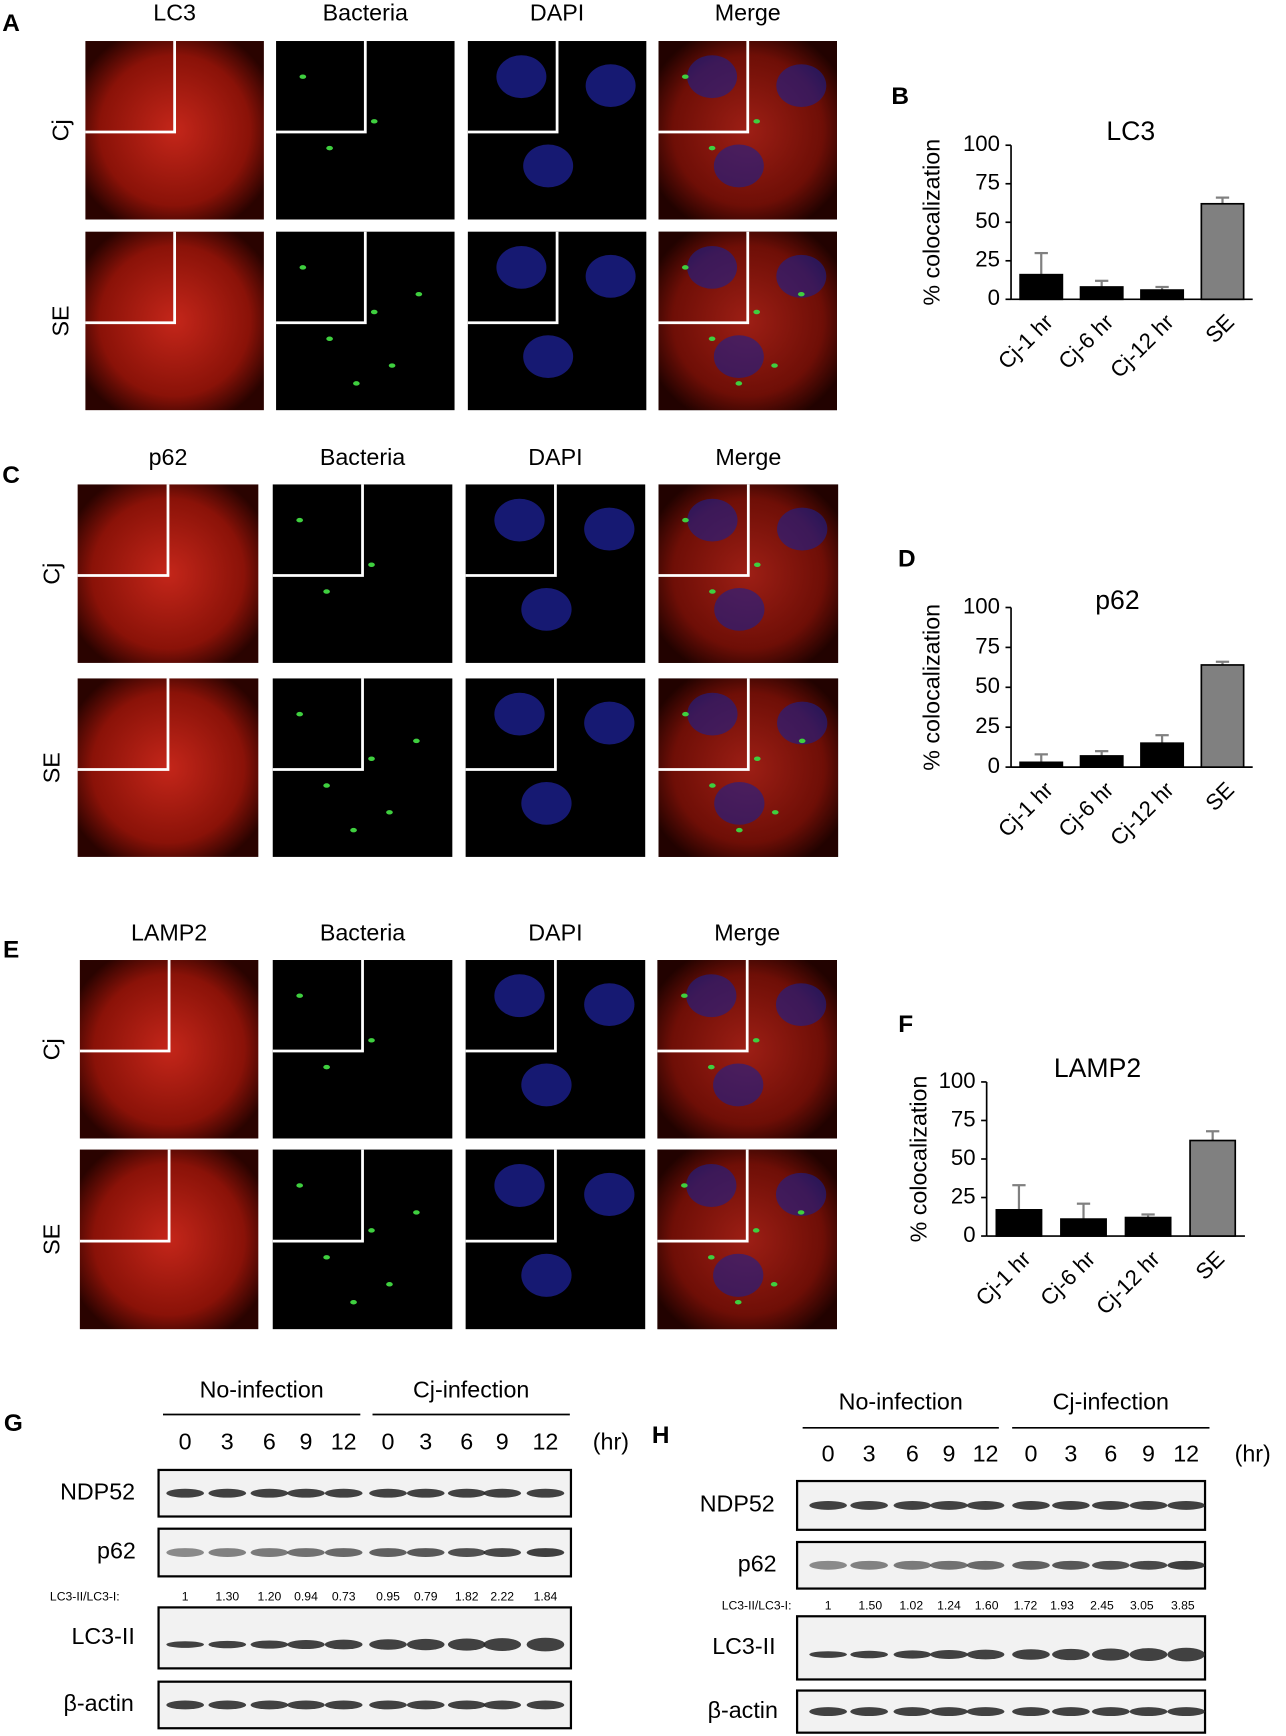 The width and height of the screenshot is (1286, 1736). Describe the element at coordinates (227, 1597) in the screenshot. I see `ratio-value: 1.30` at that location.